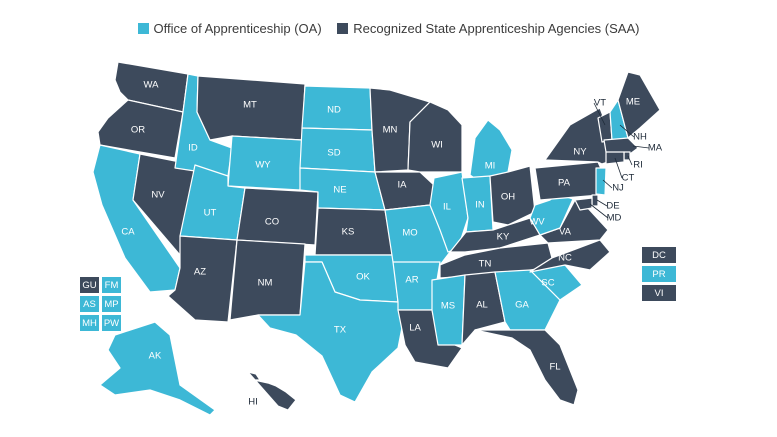  I want to click on territory-box-as, so click(89, 304).